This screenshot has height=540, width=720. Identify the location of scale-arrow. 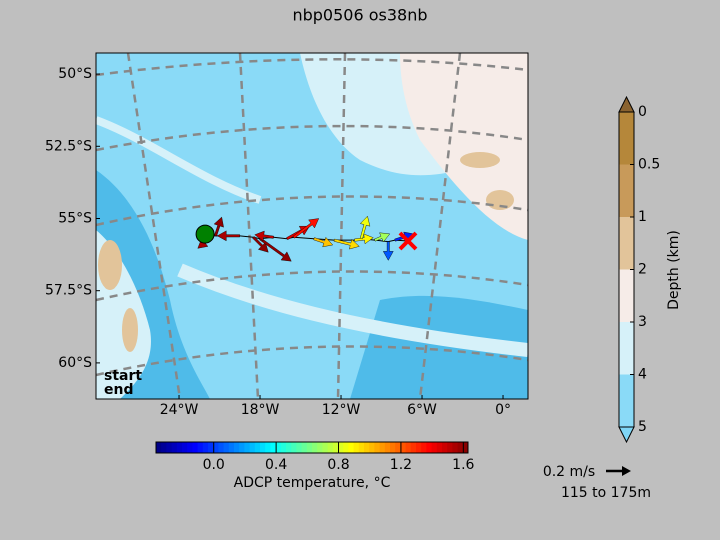
(618, 471).